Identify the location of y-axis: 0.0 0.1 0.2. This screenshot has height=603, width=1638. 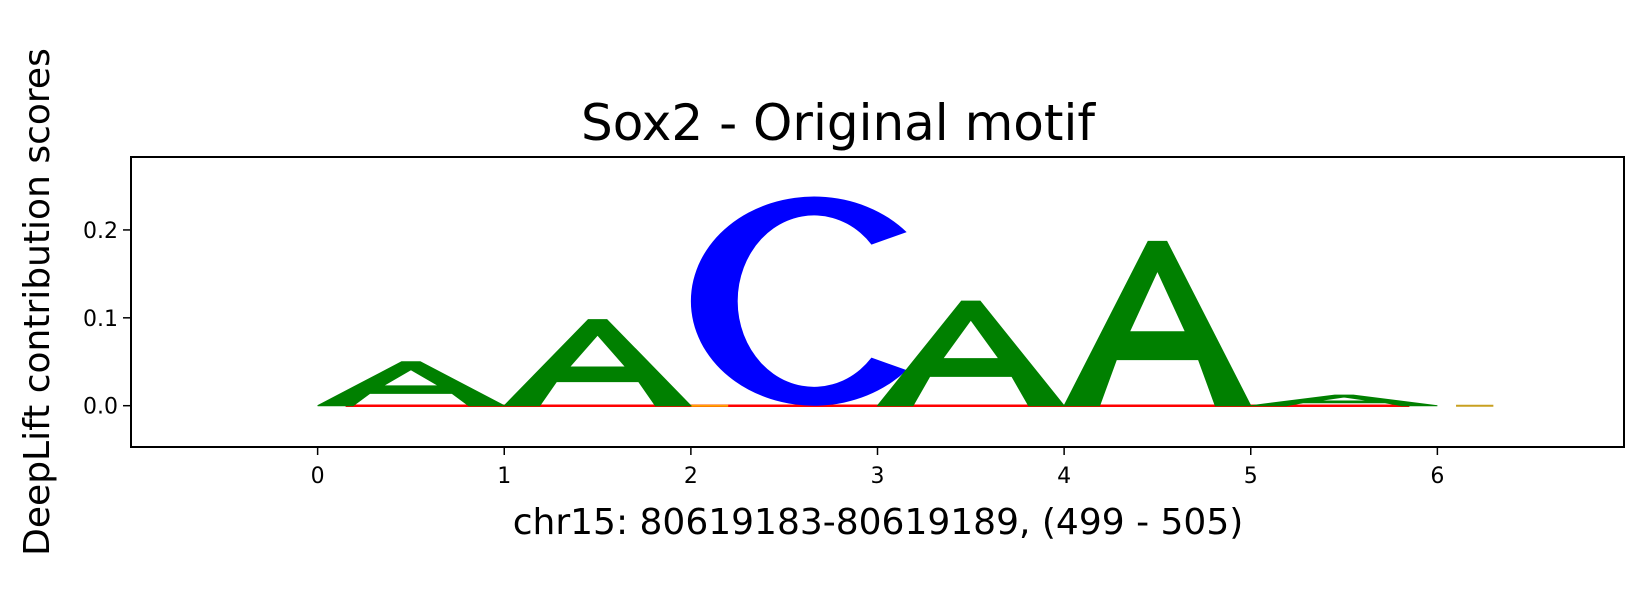
(107, 319).